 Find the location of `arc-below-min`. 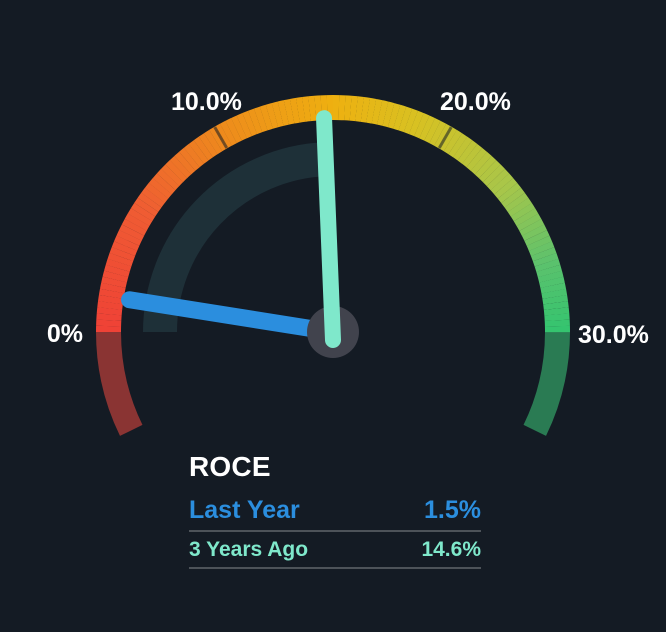

arc-below-min is located at coordinates (119, 383).